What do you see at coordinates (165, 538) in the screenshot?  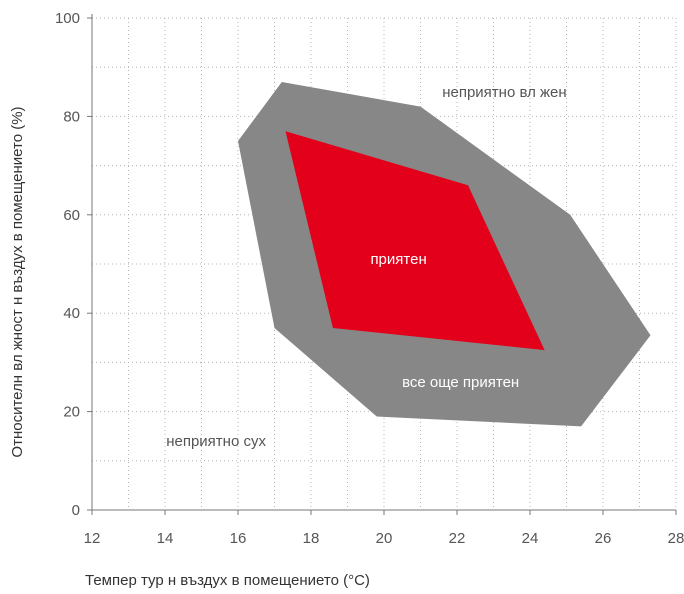 I see `x-tick-label: 14` at bounding box center [165, 538].